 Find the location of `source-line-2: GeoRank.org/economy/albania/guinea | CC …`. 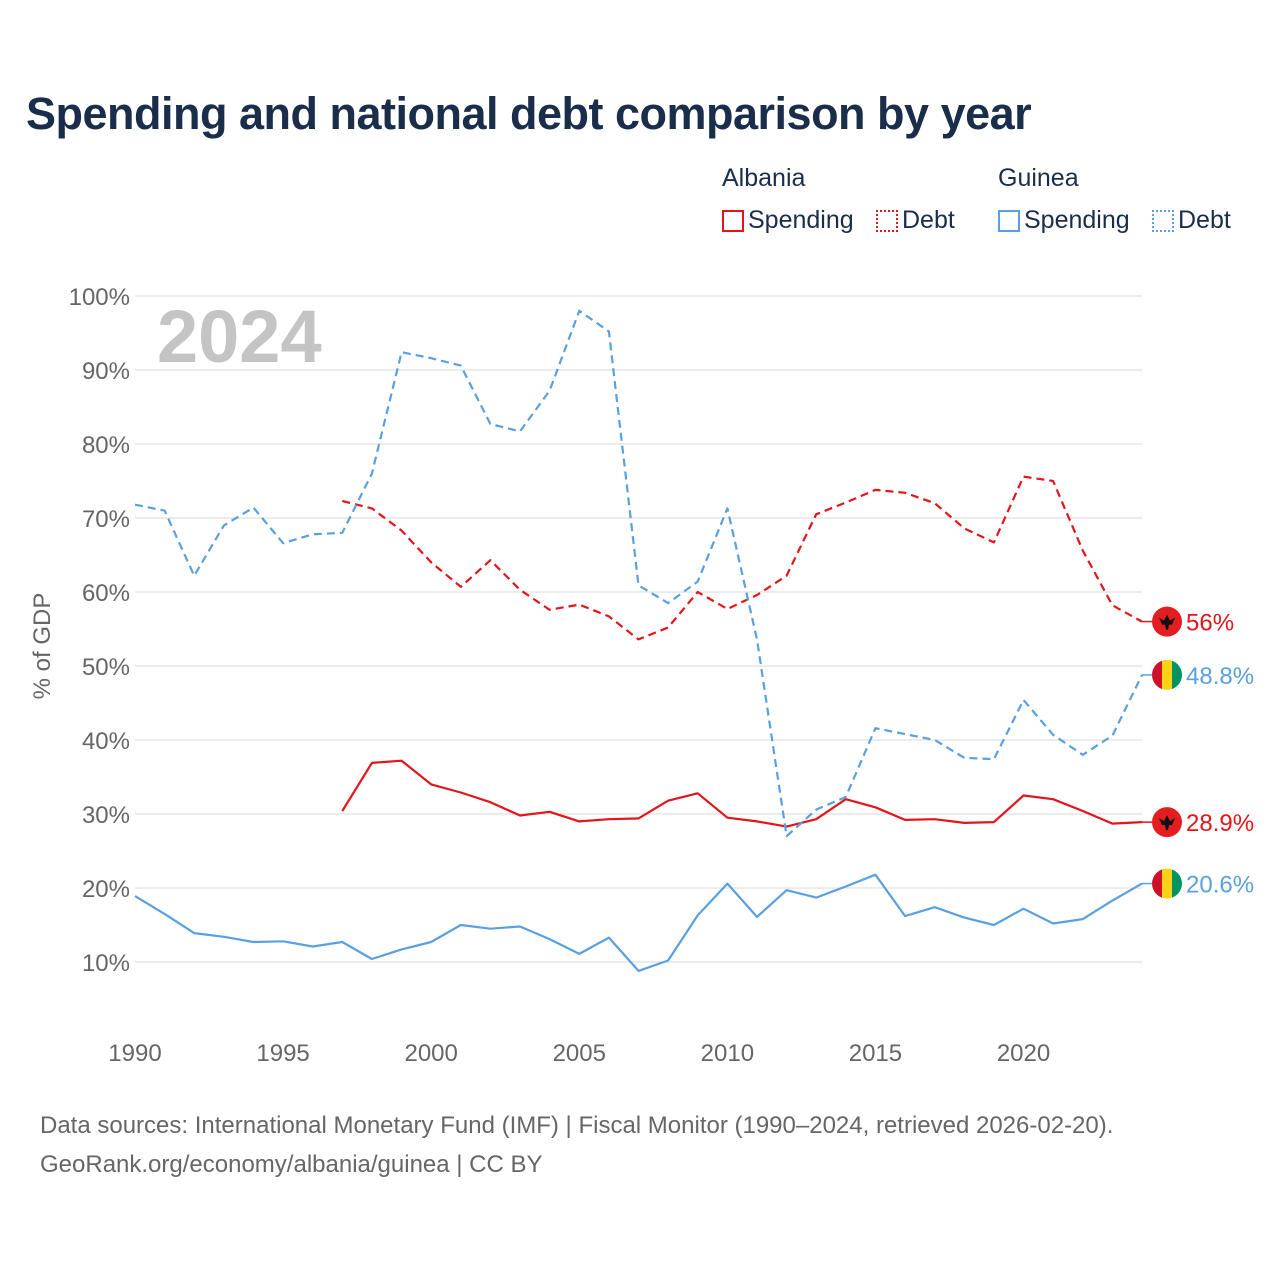

source-line-2: GeoRank.org/economy/albania/guinea | CC … is located at coordinates (291, 1164).